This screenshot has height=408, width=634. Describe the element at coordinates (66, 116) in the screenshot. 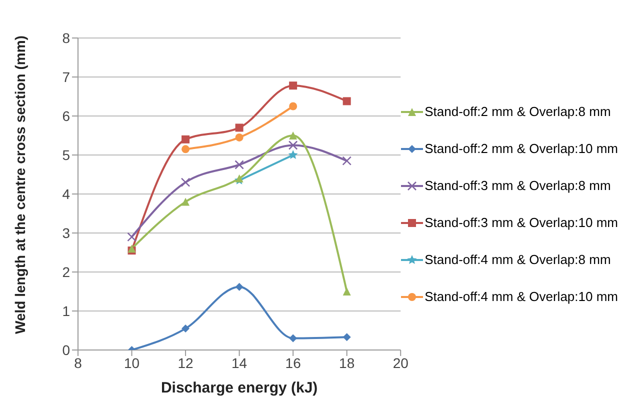

I see `y-tick-label: 6` at that location.